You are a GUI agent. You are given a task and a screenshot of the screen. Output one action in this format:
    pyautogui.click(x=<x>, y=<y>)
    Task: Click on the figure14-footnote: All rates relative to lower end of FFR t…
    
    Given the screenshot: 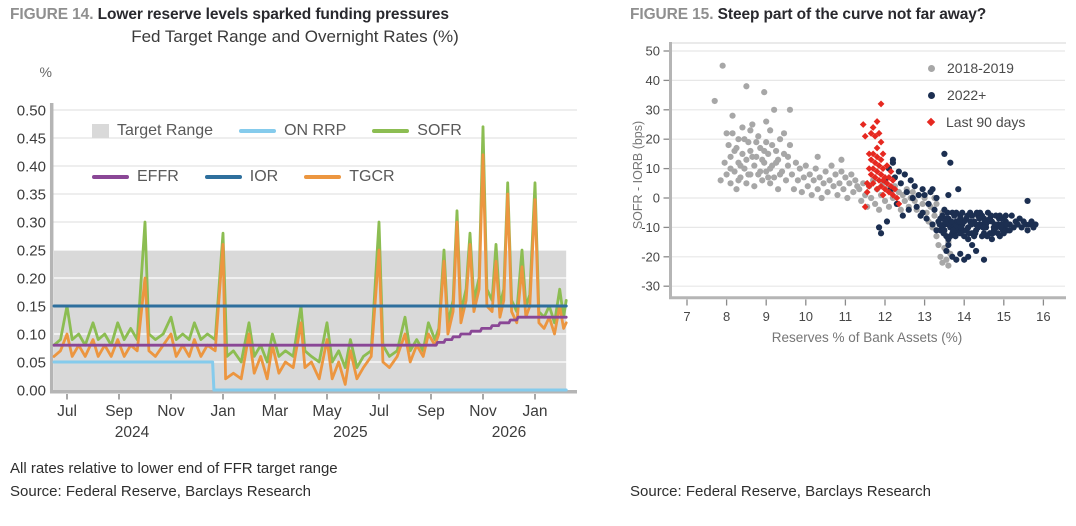 What is the action you would take?
    pyautogui.click(x=174, y=468)
    